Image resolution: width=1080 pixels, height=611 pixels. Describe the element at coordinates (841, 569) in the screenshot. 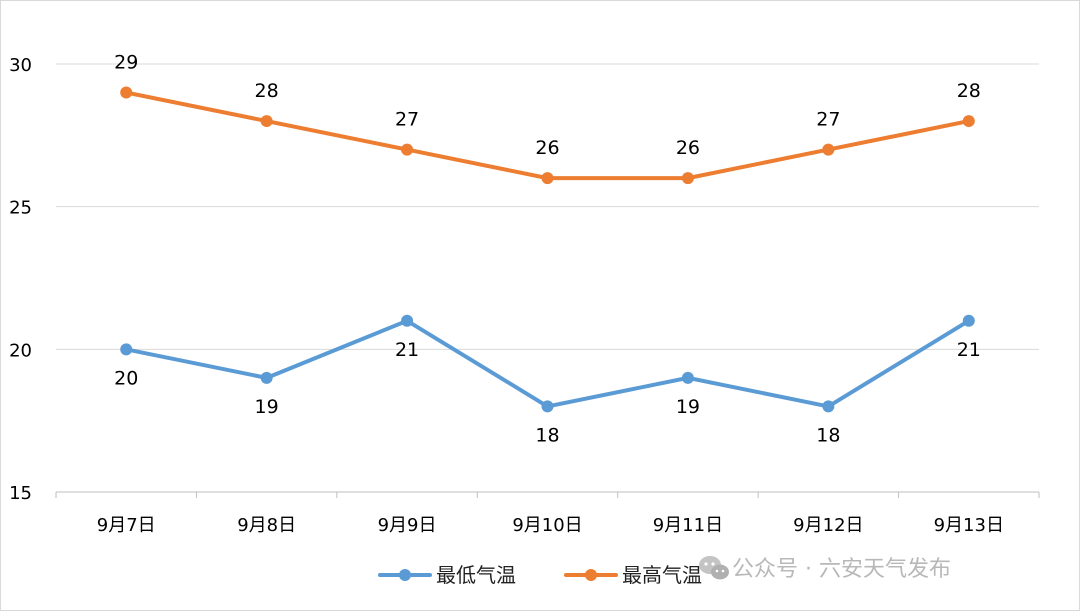

I see `watermark-text: 公众号 · 六安天气发布` at that location.